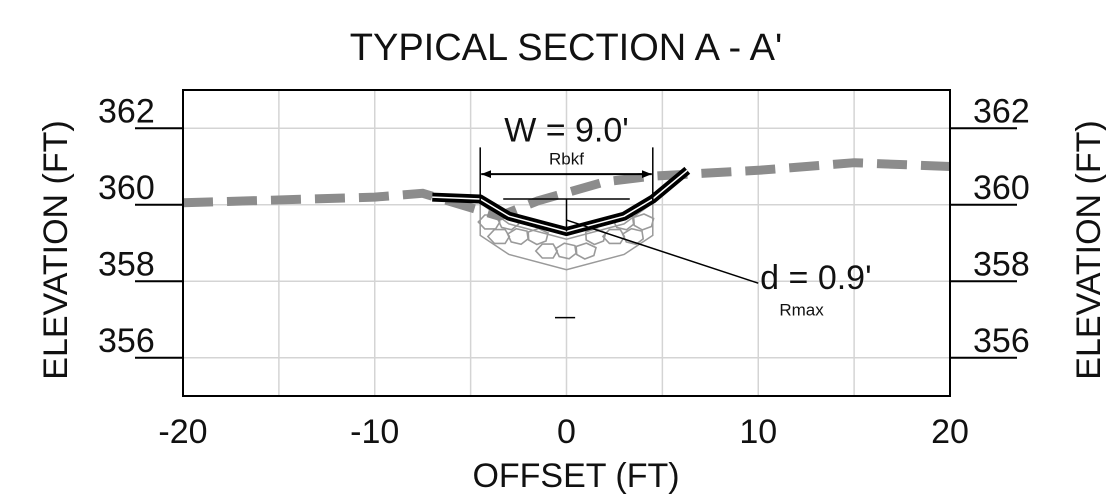 Image resolution: width=1106 pixels, height=504 pixels. Describe the element at coordinates (801, 310) in the screenshot. I see `depth-subscript: Rmax` at that location.